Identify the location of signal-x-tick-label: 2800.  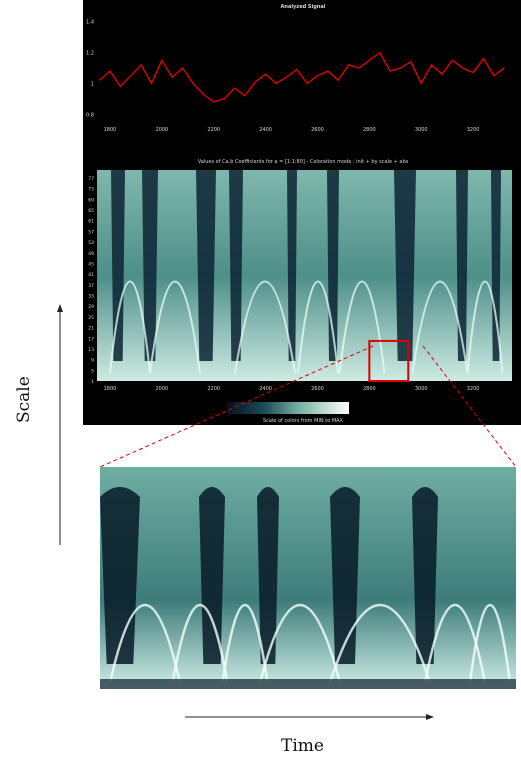
(369, 130).